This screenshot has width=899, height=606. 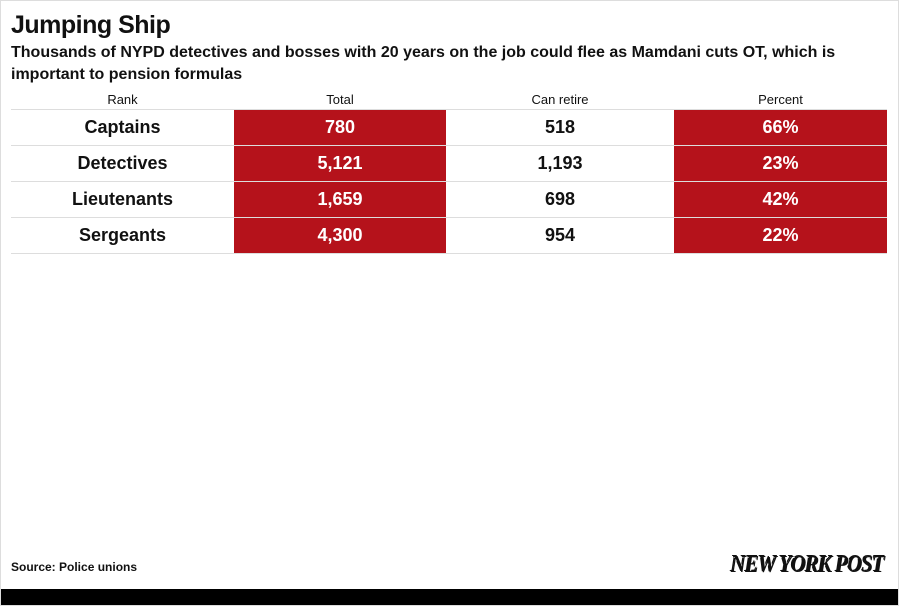 I want to click on cell: 4,300, so click(x=340, y=235).